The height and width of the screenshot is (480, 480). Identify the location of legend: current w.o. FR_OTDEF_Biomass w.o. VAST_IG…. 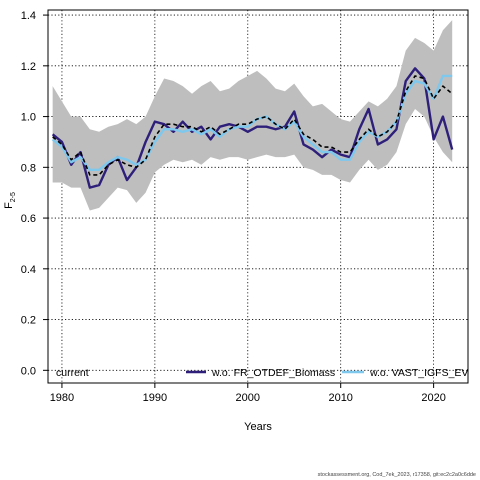
(262, 373).